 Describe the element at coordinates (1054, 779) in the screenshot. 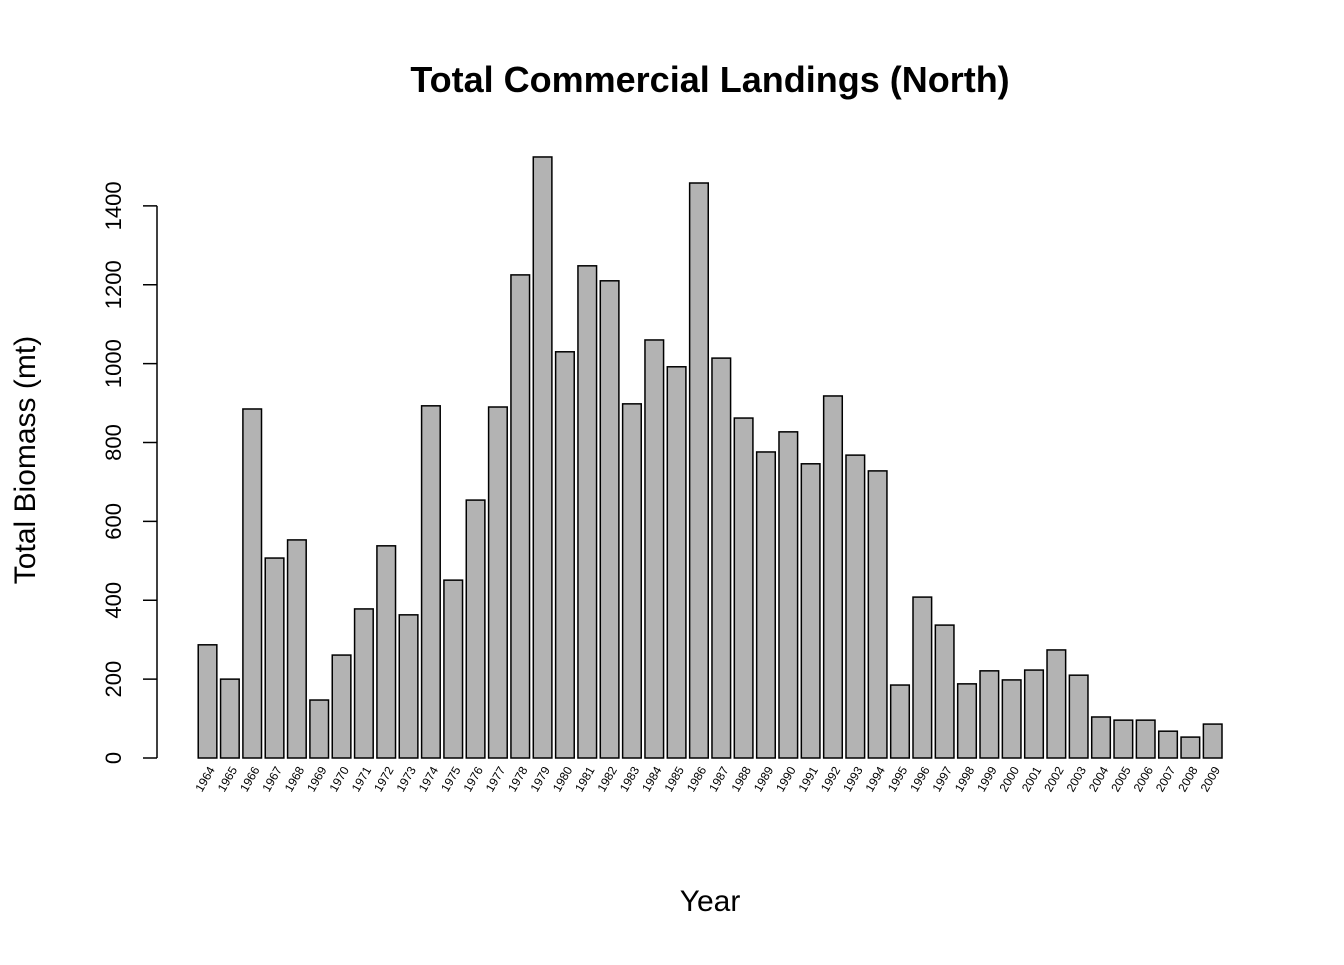

I see `x-tick-label: 2002` at that location.